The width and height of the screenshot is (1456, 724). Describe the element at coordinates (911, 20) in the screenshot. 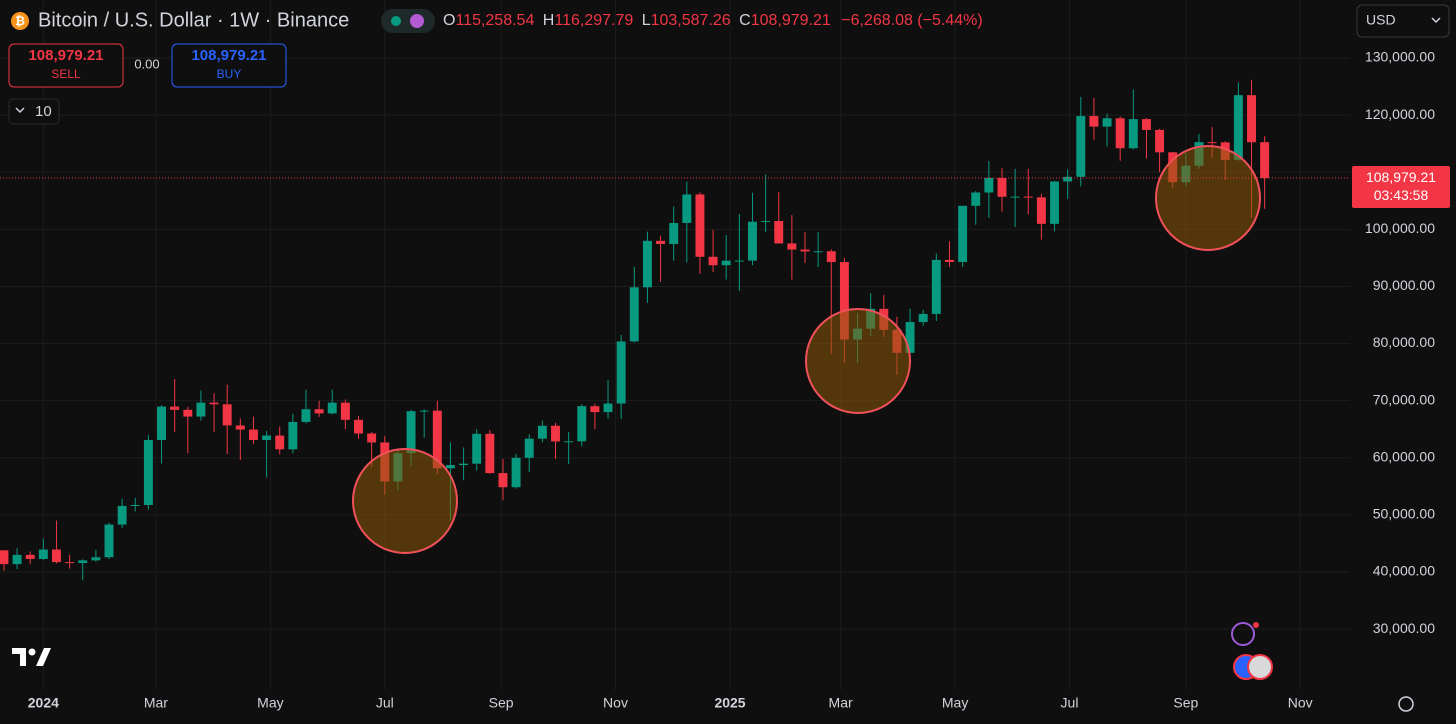

I see `price-change: −6,268.08 (−5.44%)` at that location.